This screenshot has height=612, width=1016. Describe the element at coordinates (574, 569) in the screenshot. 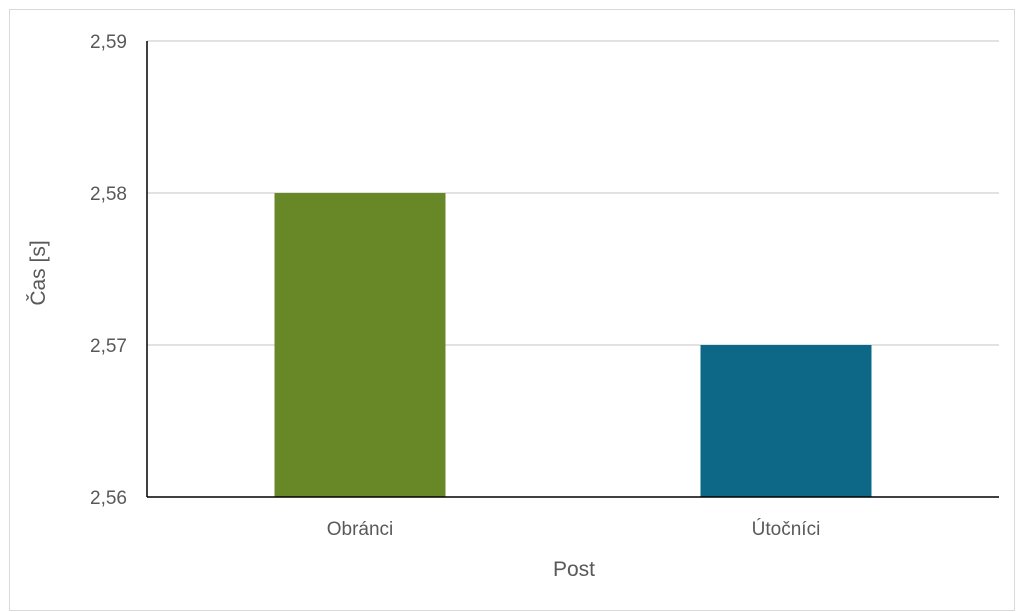

I see `x-axis-title: Post` at that location.